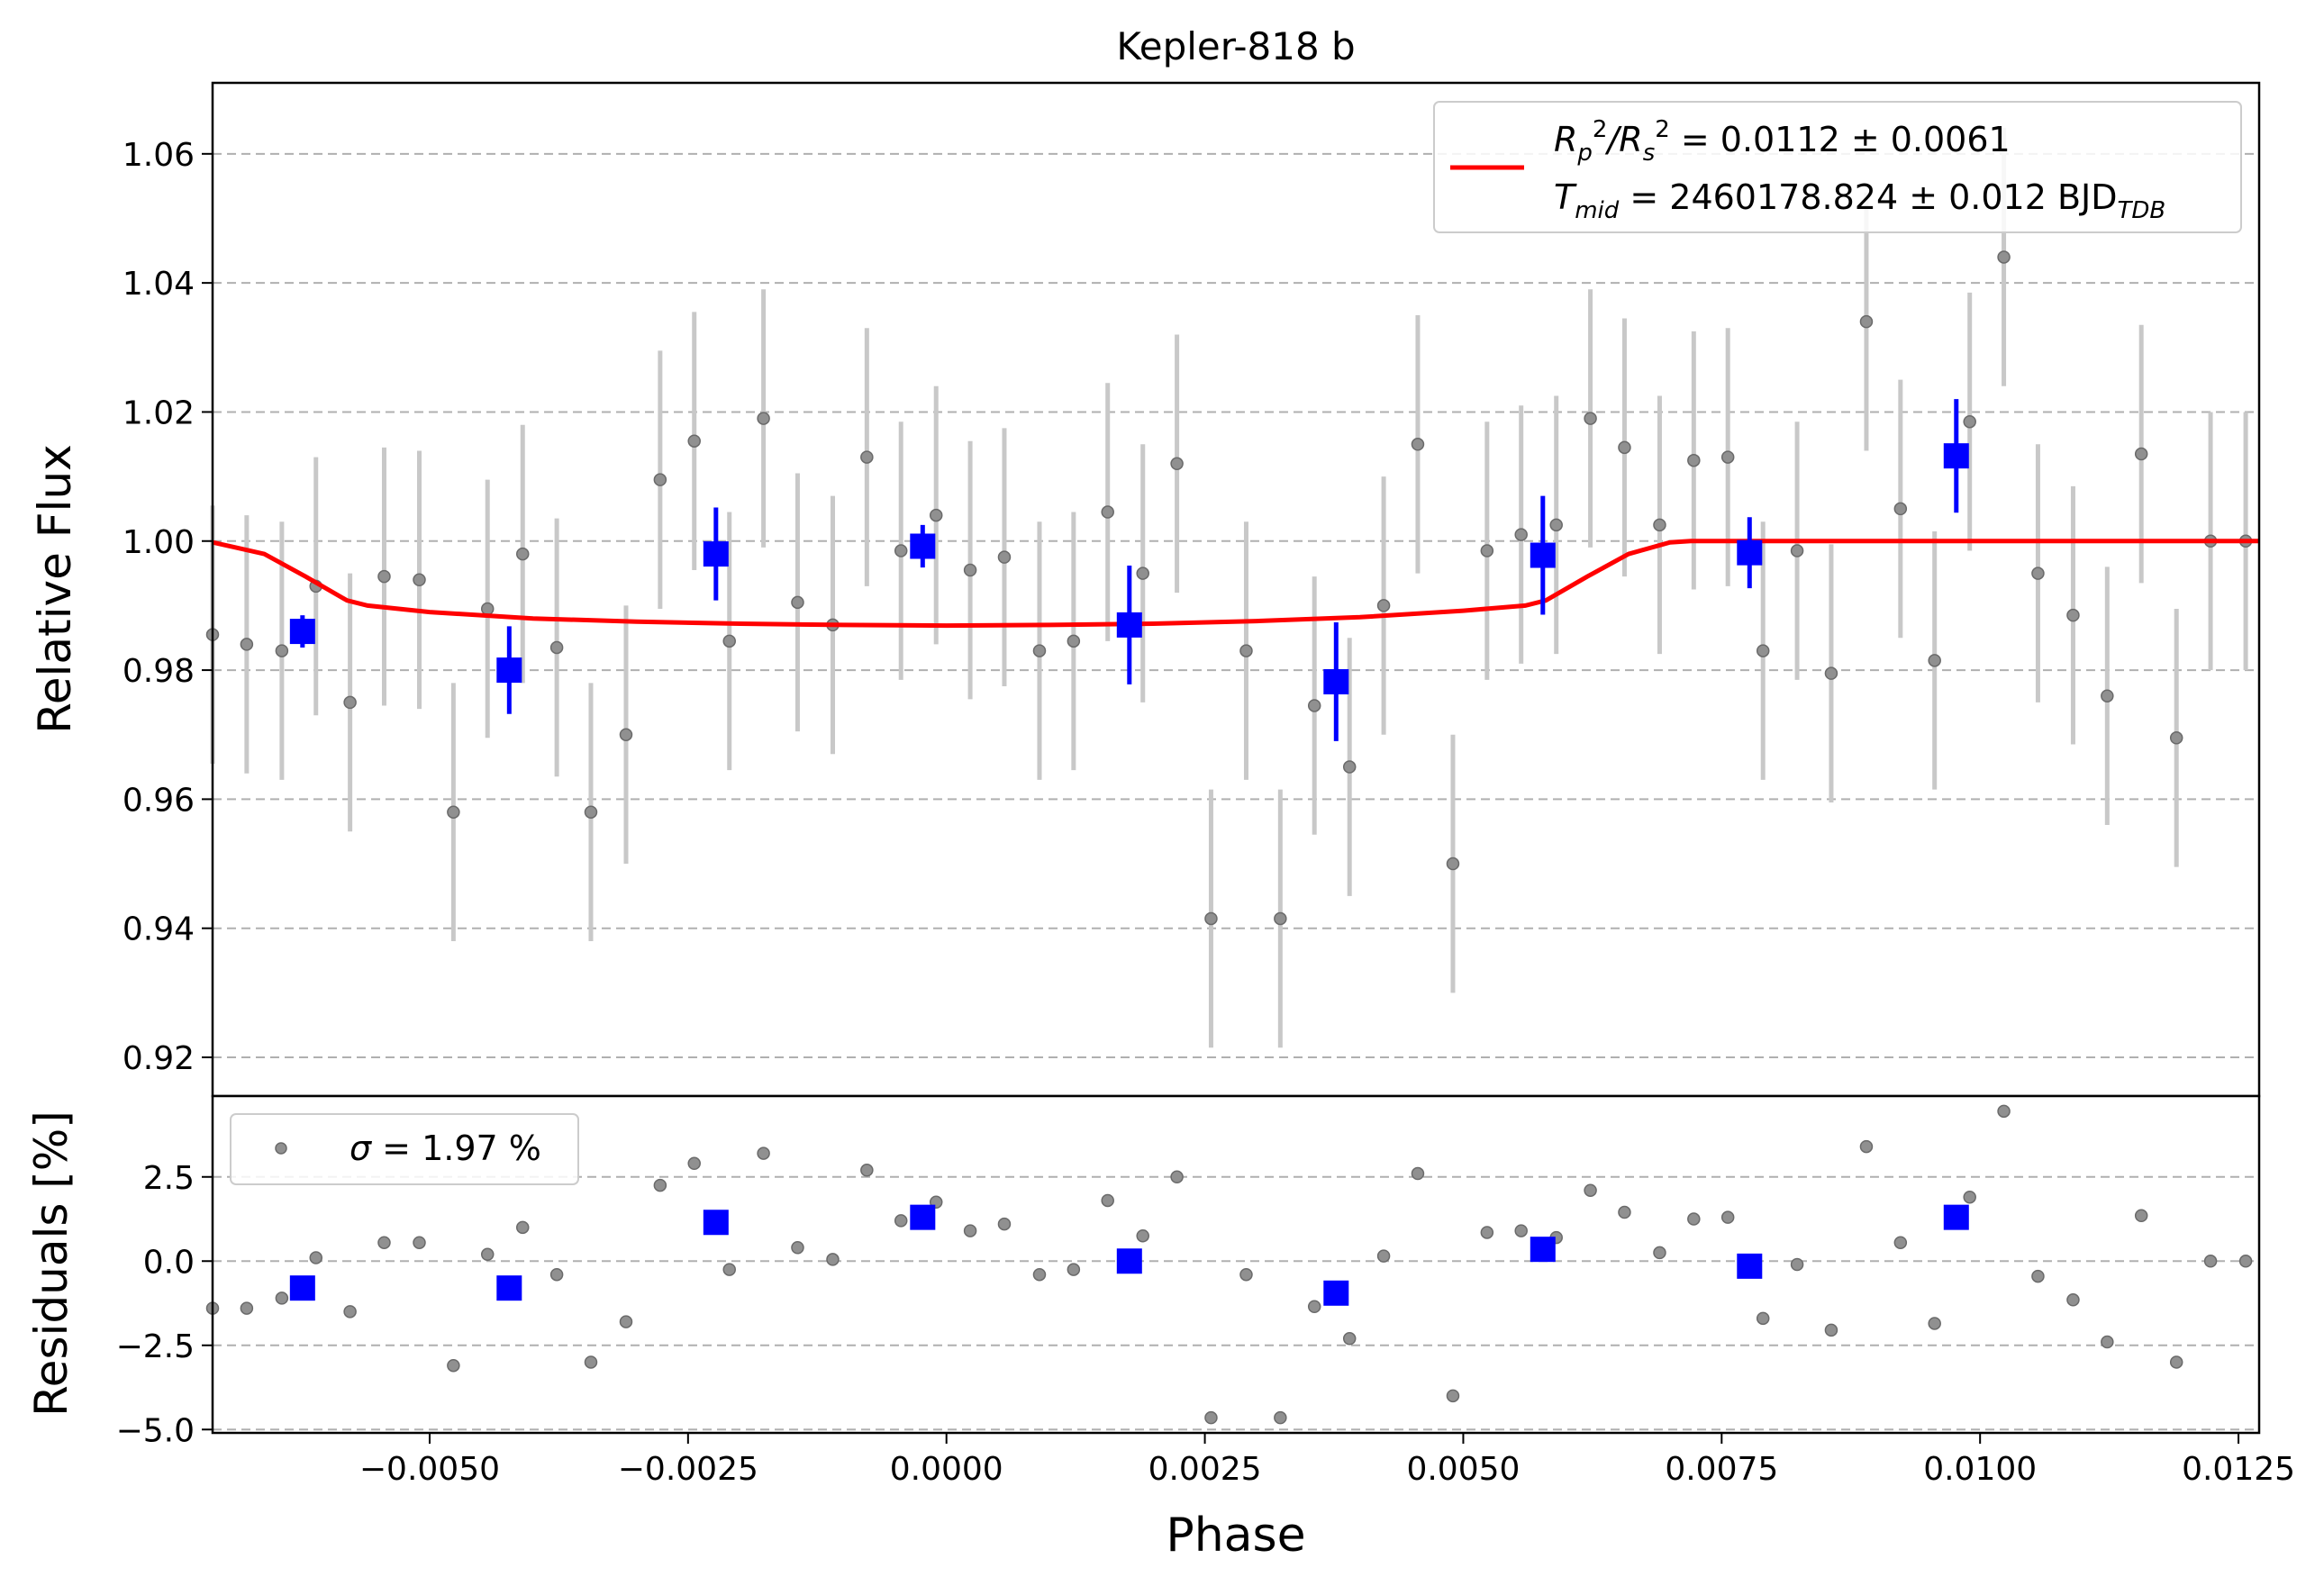  I want to click on flux-legend-box, so click(1838, 167).